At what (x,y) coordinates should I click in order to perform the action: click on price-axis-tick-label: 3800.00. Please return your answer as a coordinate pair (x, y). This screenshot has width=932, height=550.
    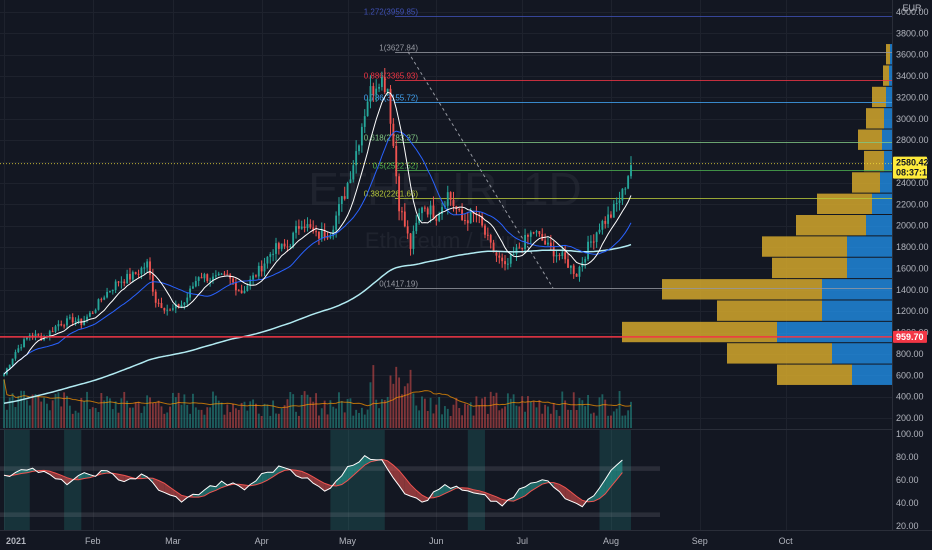
    Looking at the image, I should click on (912, 33).